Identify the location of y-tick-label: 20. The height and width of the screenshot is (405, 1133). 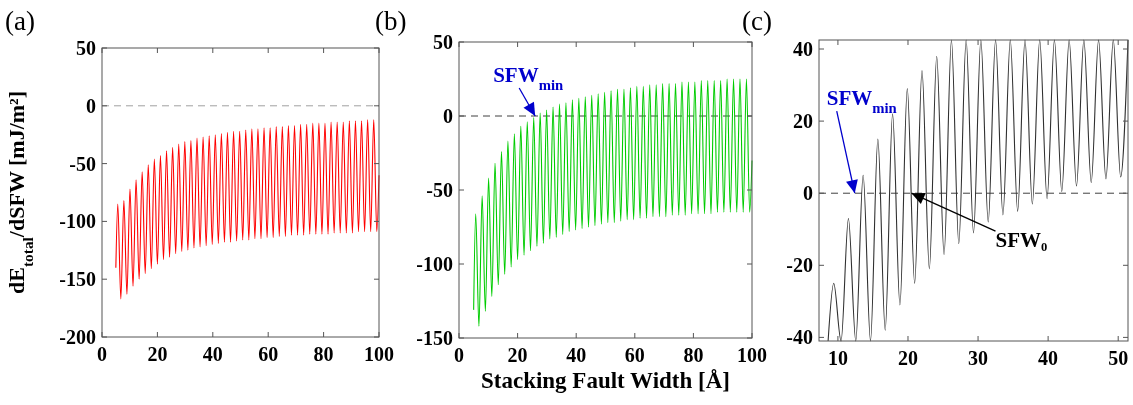
(803, 121).